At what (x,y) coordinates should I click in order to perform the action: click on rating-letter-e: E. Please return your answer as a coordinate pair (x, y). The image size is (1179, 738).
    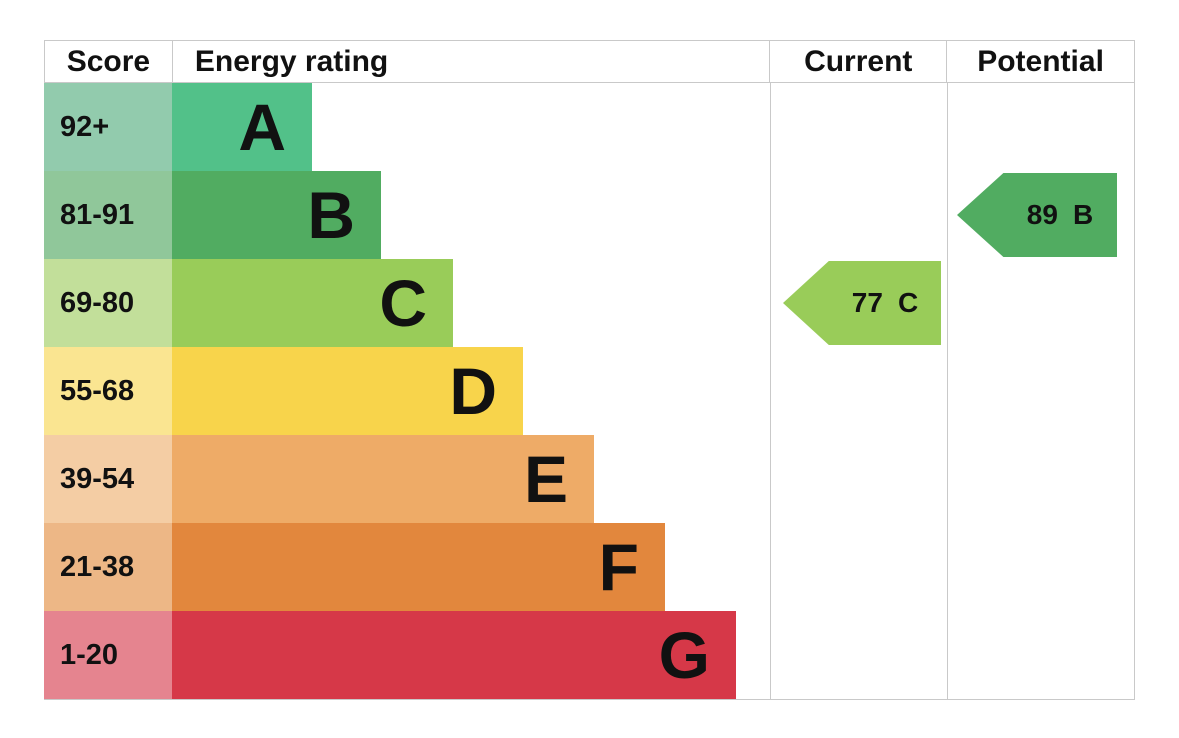
    Looking at the image, I should click on (545, 479).